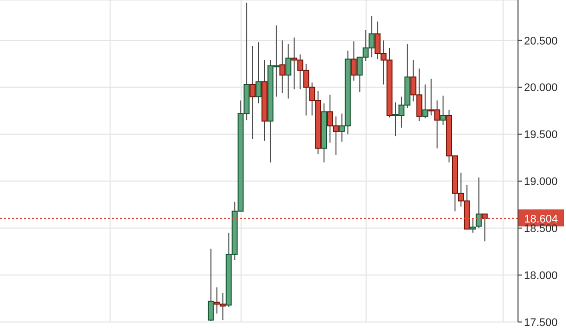 This screenshot has height=328, width=566. I want to click on y-tick-label: 19.000, so click(541, 182).